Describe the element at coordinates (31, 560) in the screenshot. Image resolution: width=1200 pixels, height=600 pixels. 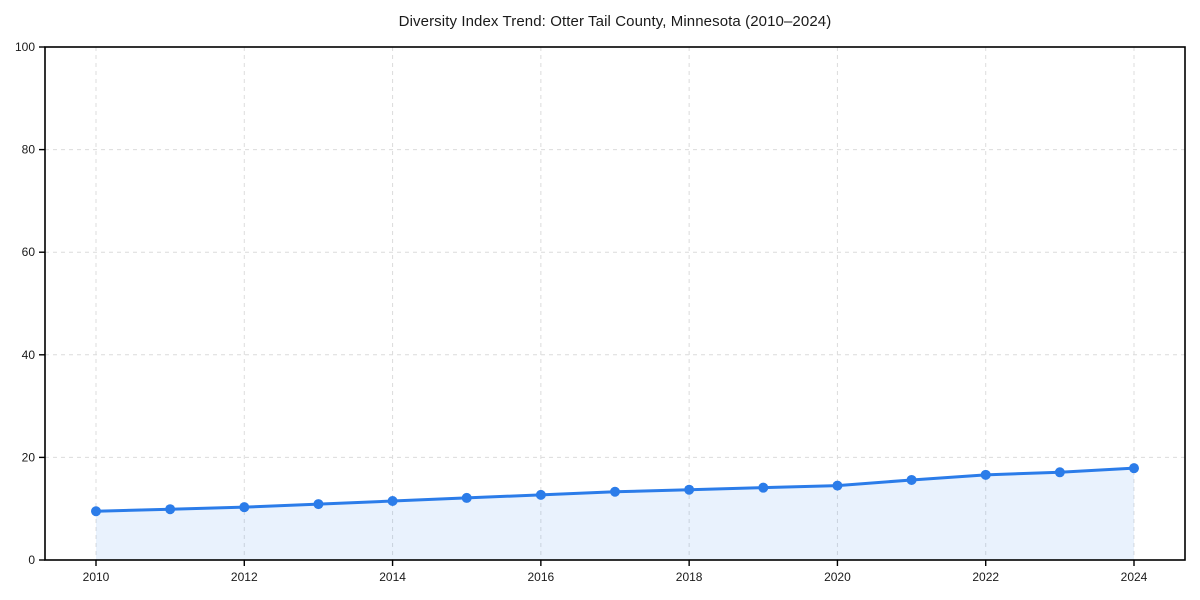
I see `y-tick-label: 0` at that location.